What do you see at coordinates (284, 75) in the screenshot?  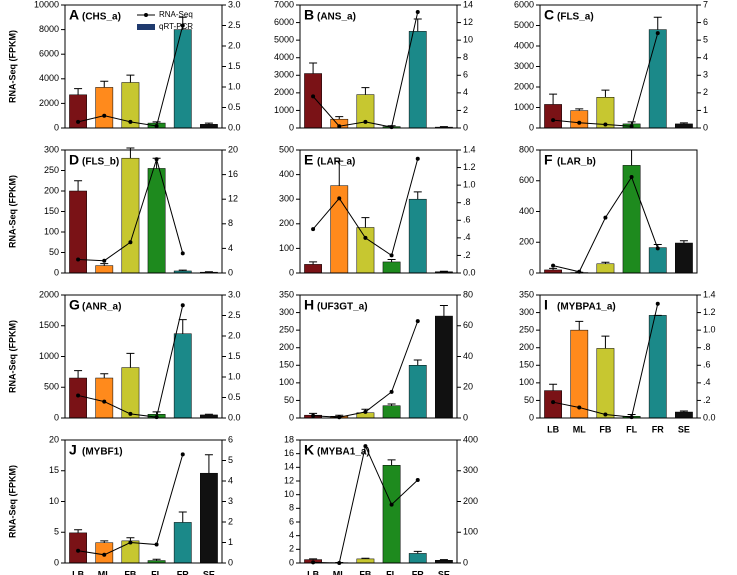 I see `y-tick-label: 3000` at bounding box center [284, 75].